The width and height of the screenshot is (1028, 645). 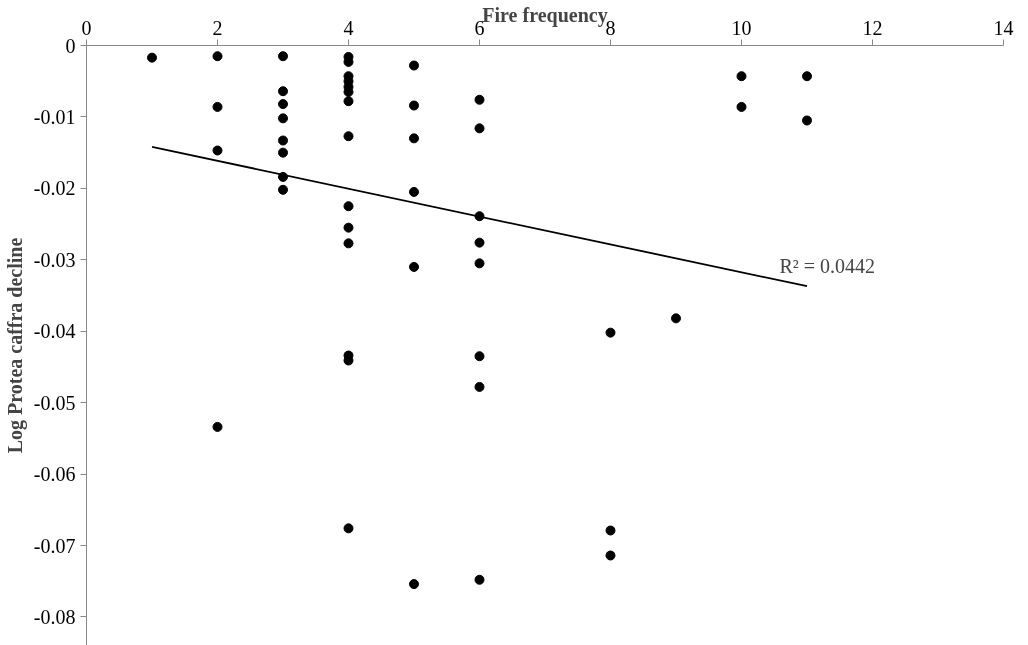 What do you see at coordinates (872, 27) in the screenshot?
I see `x-tick-label: 12` at bounding box center [872, 27].